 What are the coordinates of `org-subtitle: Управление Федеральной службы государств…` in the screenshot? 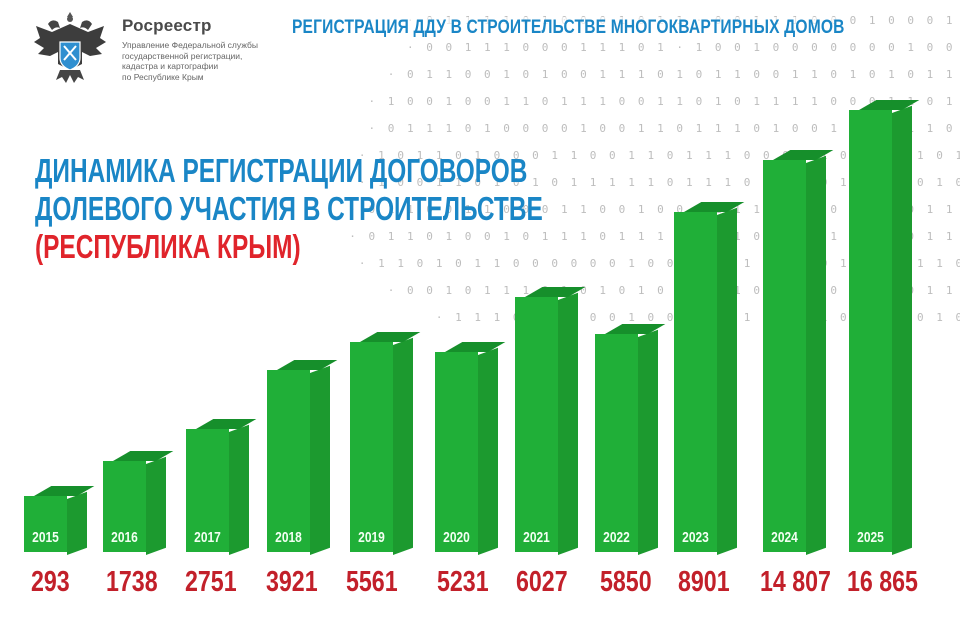 It's located at (197, 61).